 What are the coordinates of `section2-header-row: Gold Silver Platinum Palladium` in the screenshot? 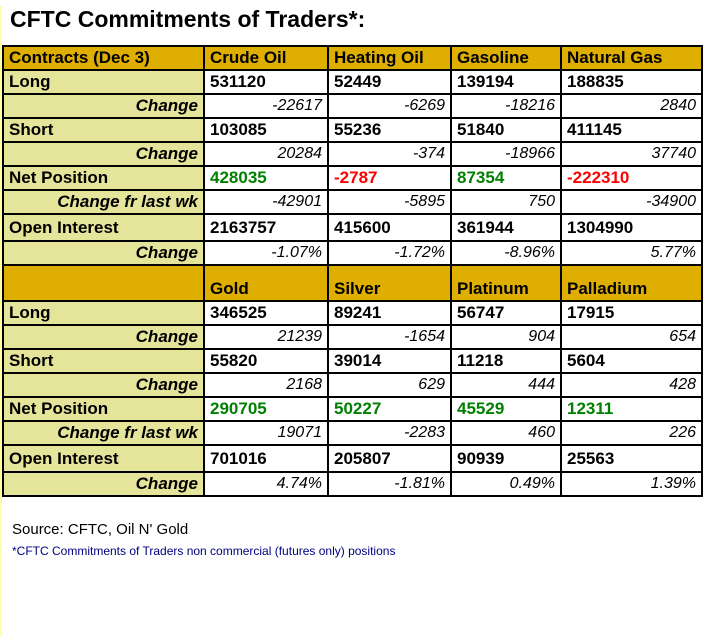 It's located at (352, 283).